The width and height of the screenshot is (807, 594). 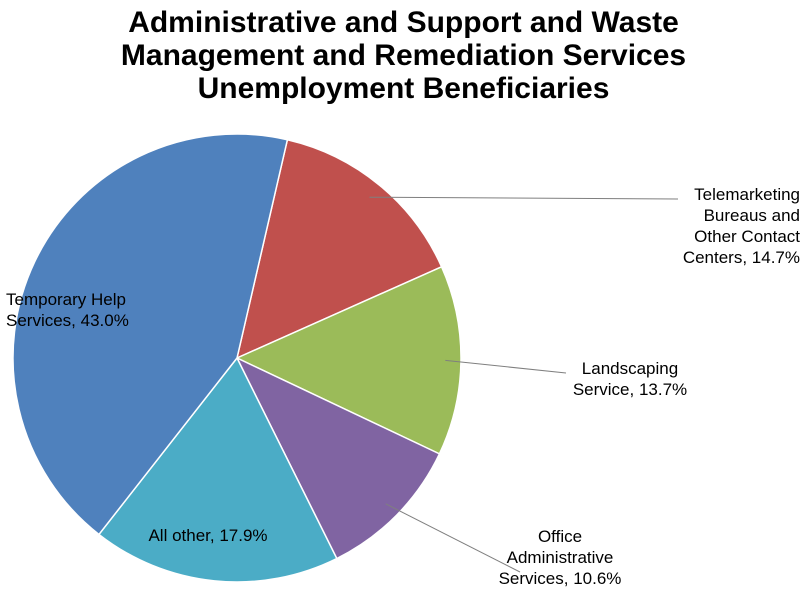 I want to click on slice-label-line: Landscaping, so click(x=630, y=368).